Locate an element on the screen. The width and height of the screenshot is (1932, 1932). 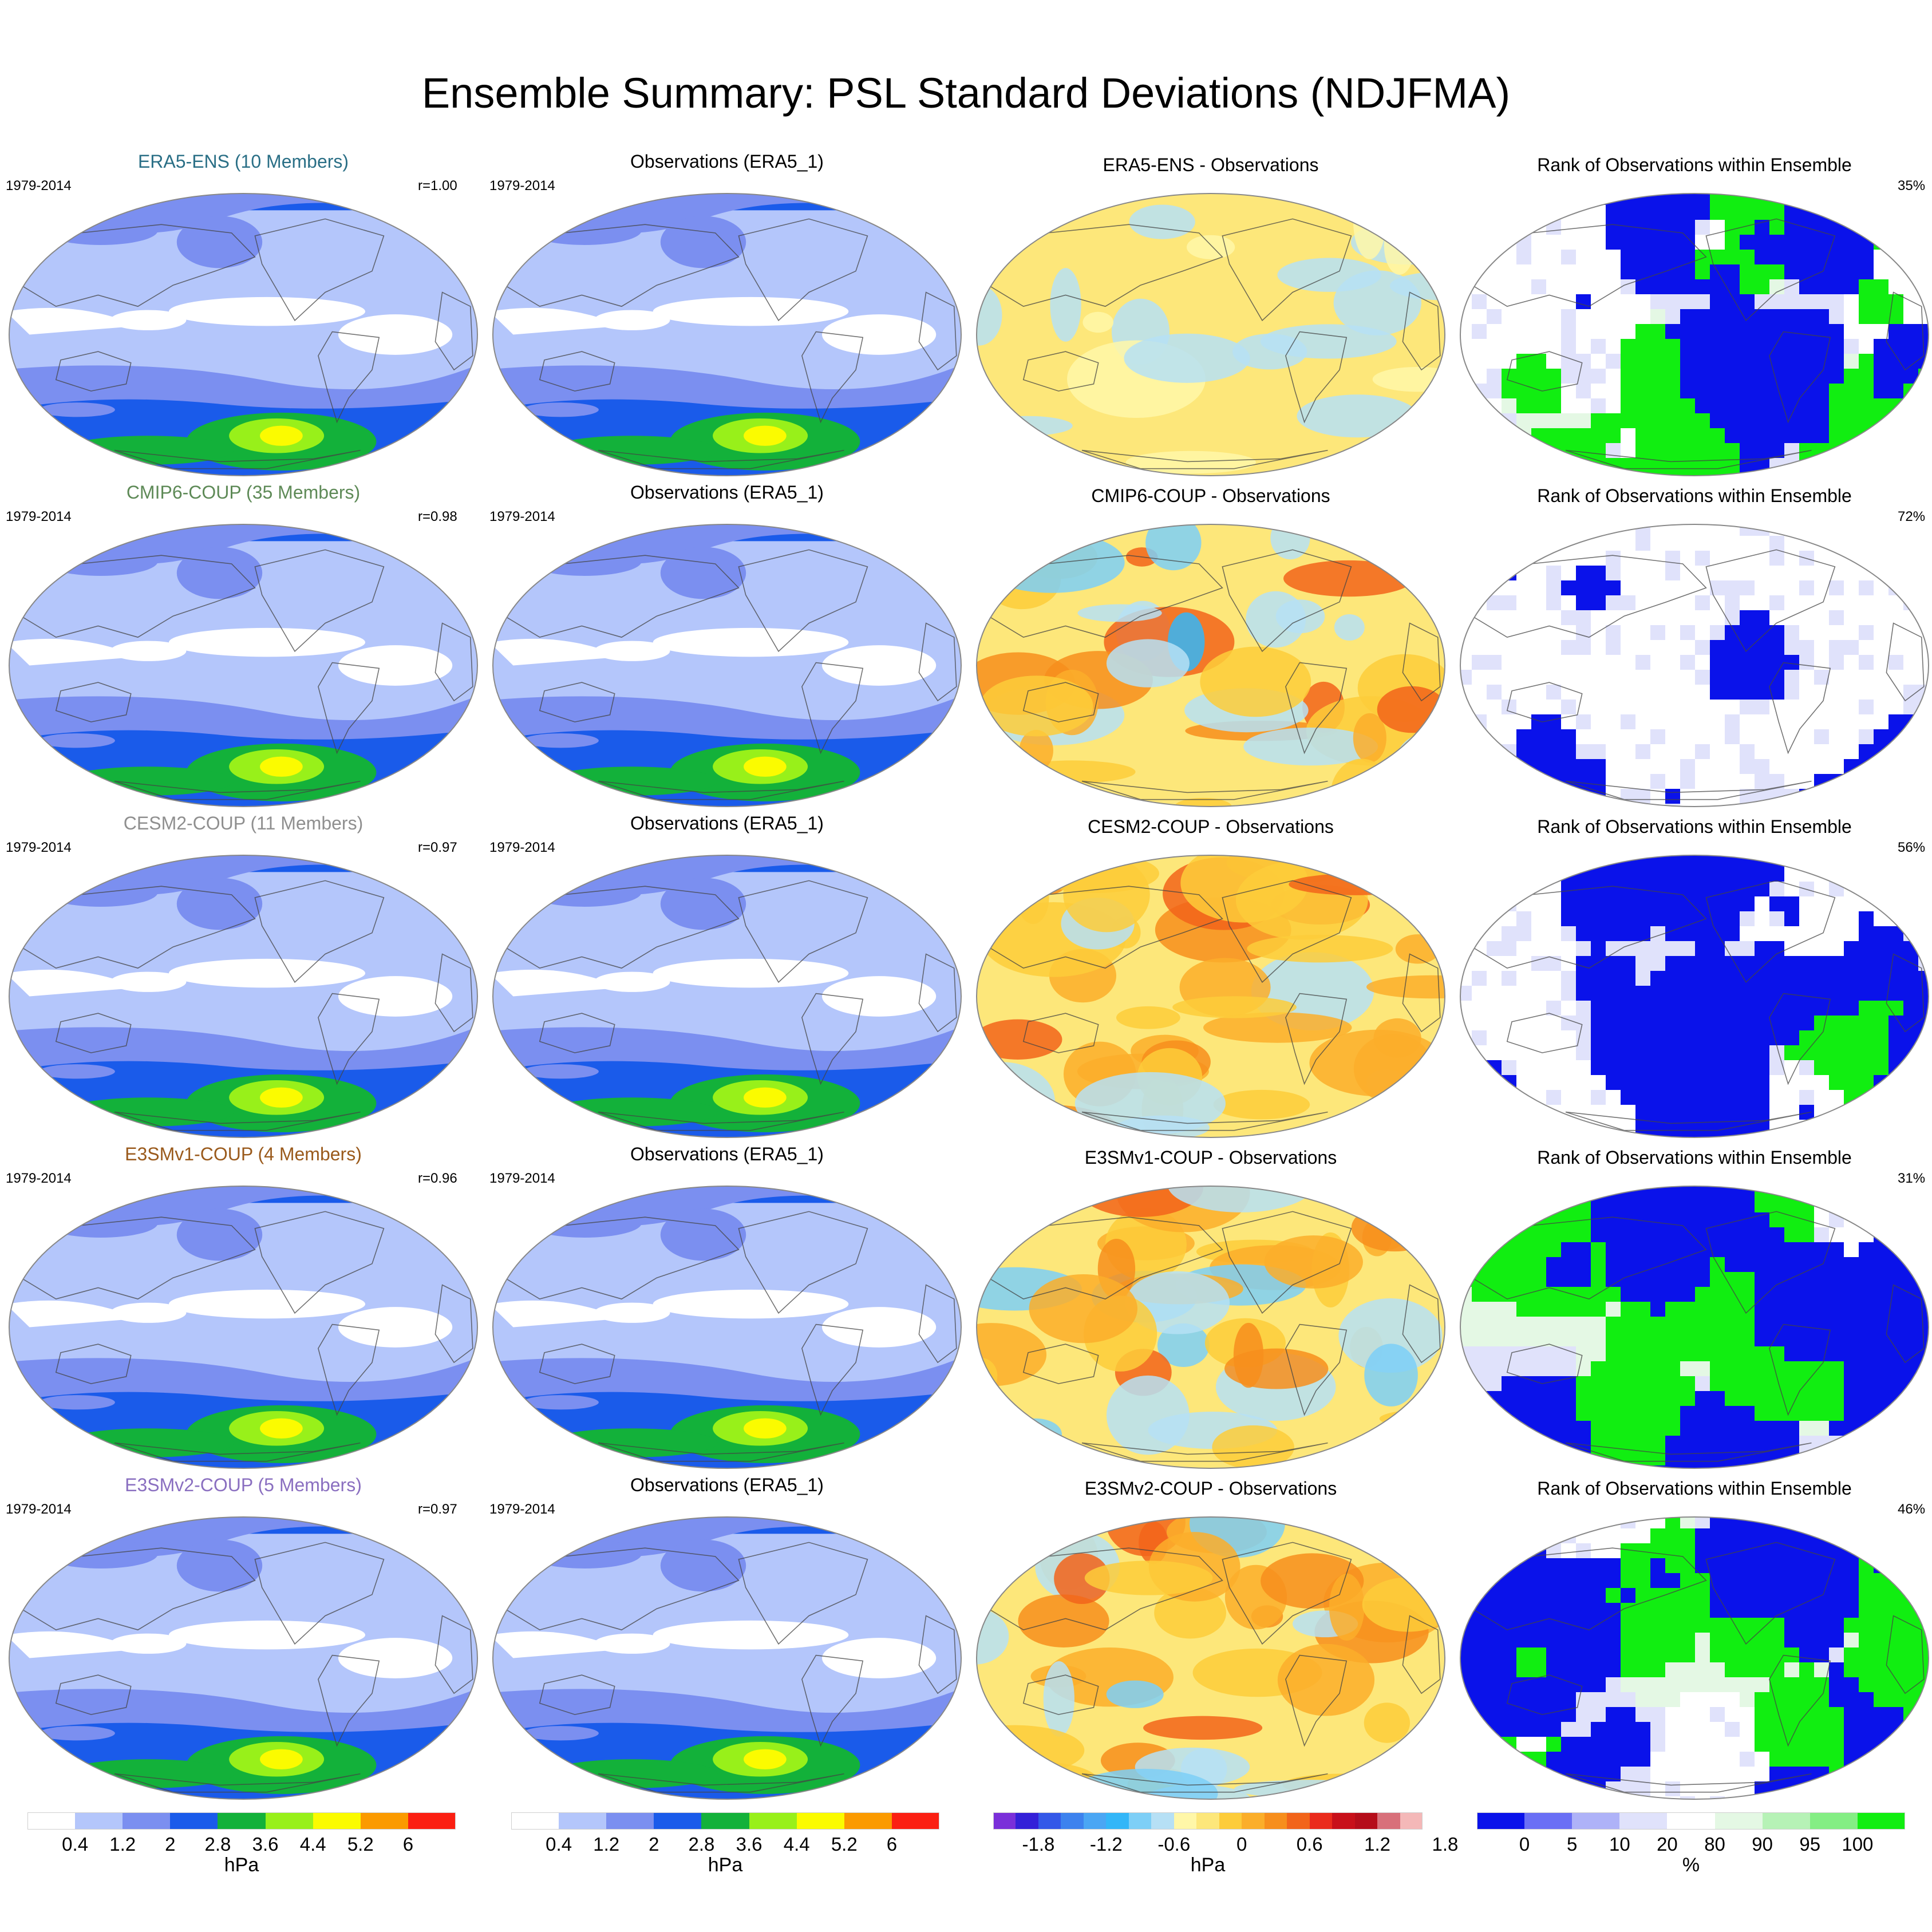
rank-colorbar: 0 5 10 20 80 90 95 100% is located at coordinates (1691, 1855).